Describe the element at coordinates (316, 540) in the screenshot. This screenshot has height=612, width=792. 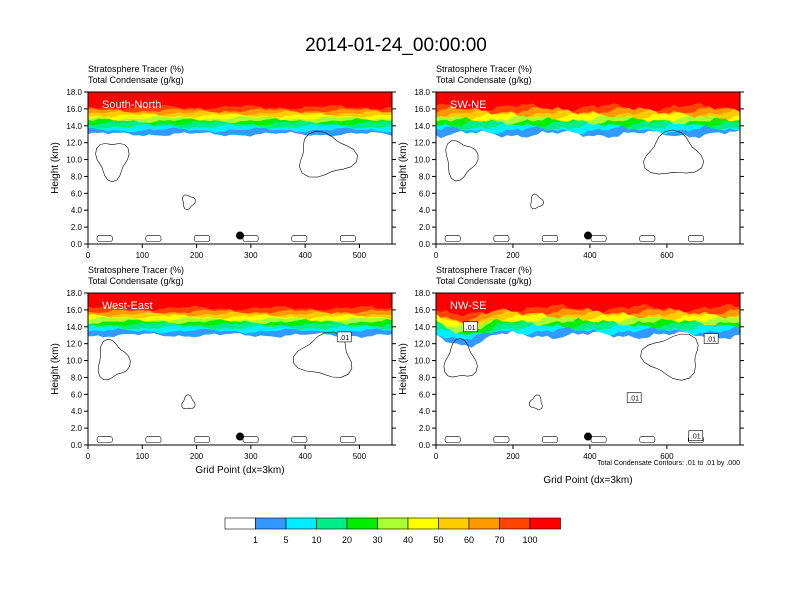
I see `colorbar-label: 10` at that location.